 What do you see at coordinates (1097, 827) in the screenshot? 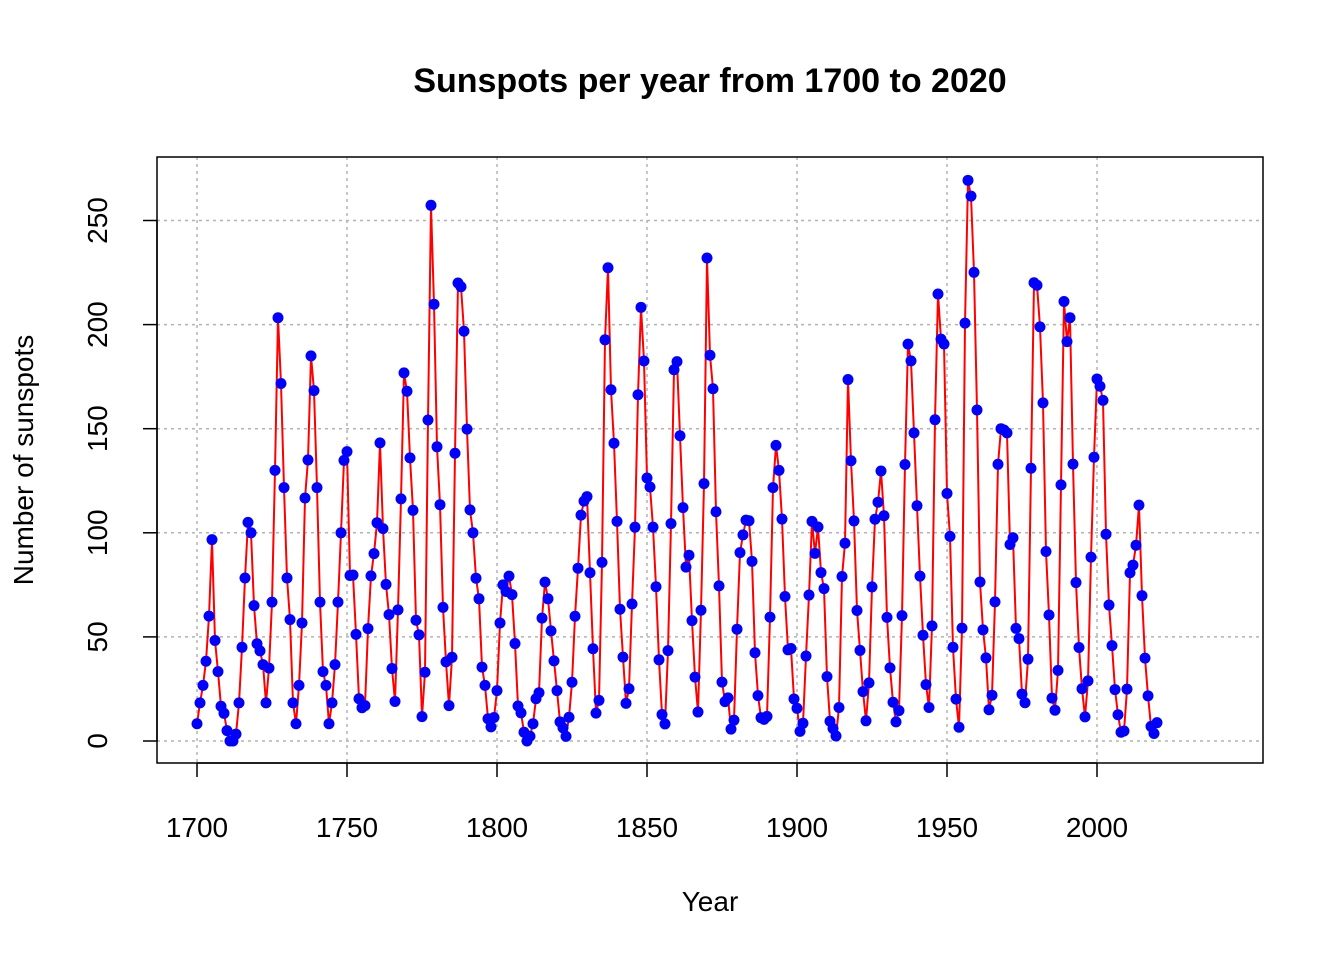
I see `x-tick-label: 2000` at bounding box center [1097, 827].